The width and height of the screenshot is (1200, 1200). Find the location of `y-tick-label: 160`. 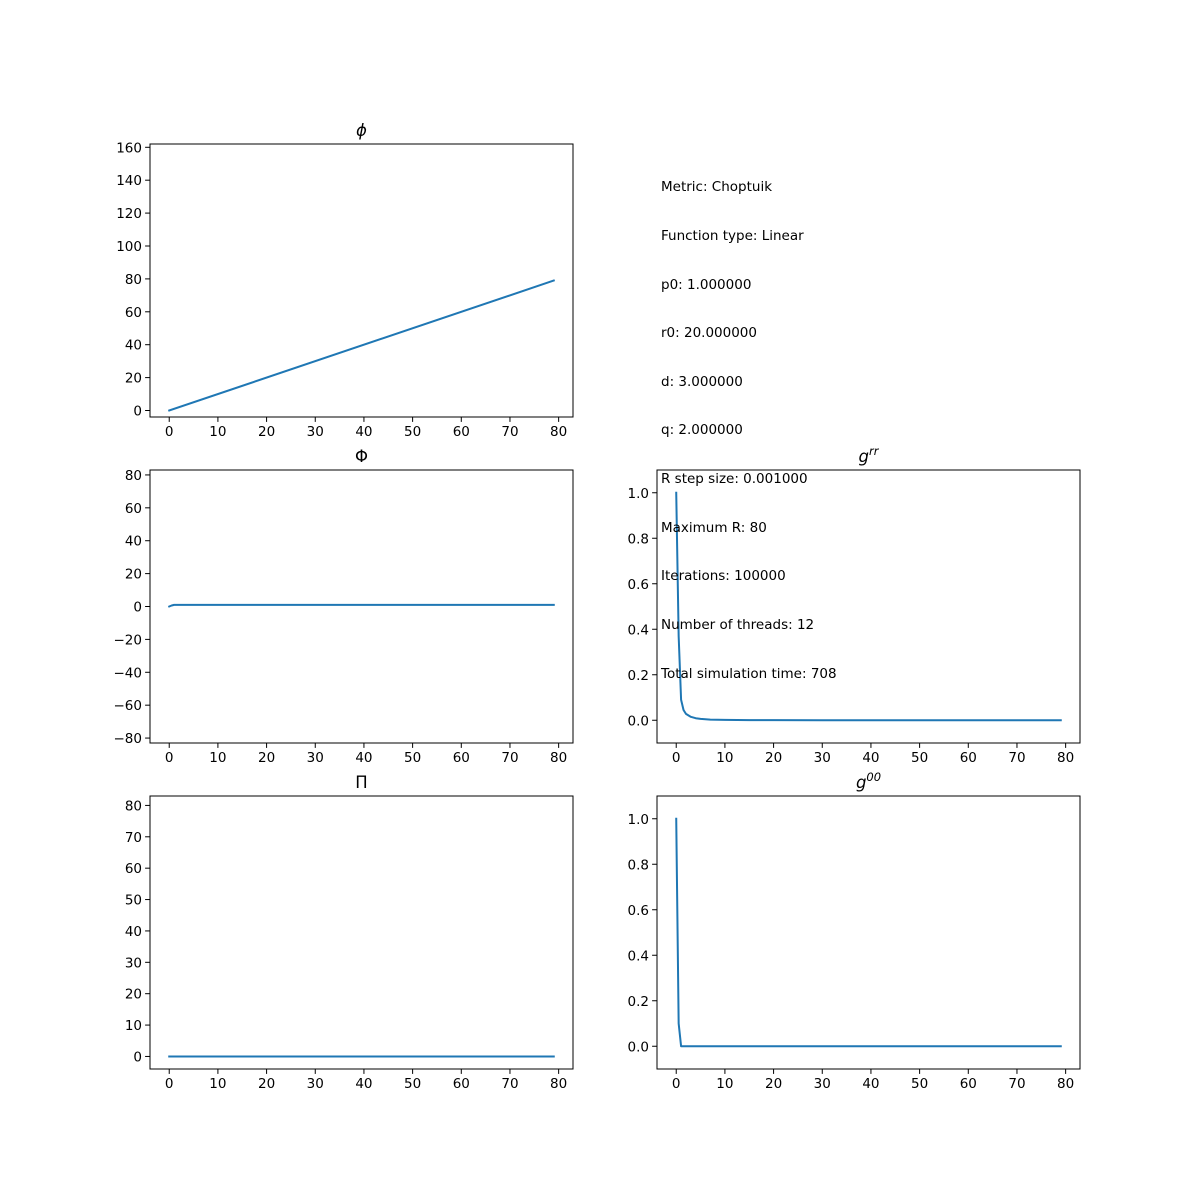

y-tick-label: 160 is located at coordinates (129, 148).